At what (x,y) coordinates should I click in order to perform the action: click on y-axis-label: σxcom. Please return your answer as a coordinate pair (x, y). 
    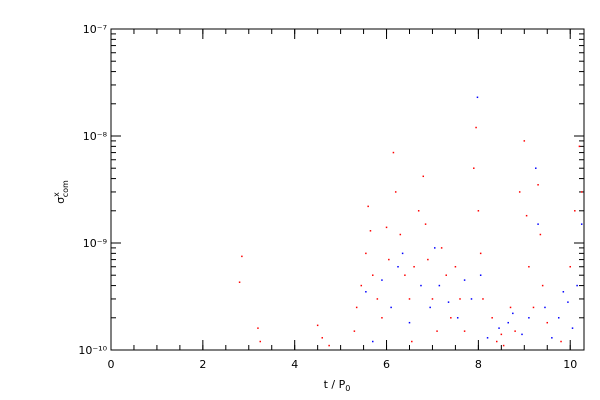
    Looking at the image, I should click on (61, 192).